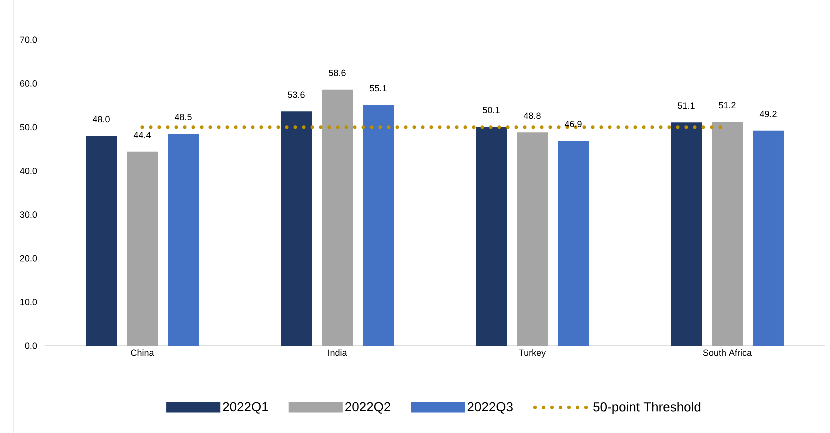  Describe the element at coordinates (490, 408) in the screenshot. I see `legend-label: 2022Q3` at that location.